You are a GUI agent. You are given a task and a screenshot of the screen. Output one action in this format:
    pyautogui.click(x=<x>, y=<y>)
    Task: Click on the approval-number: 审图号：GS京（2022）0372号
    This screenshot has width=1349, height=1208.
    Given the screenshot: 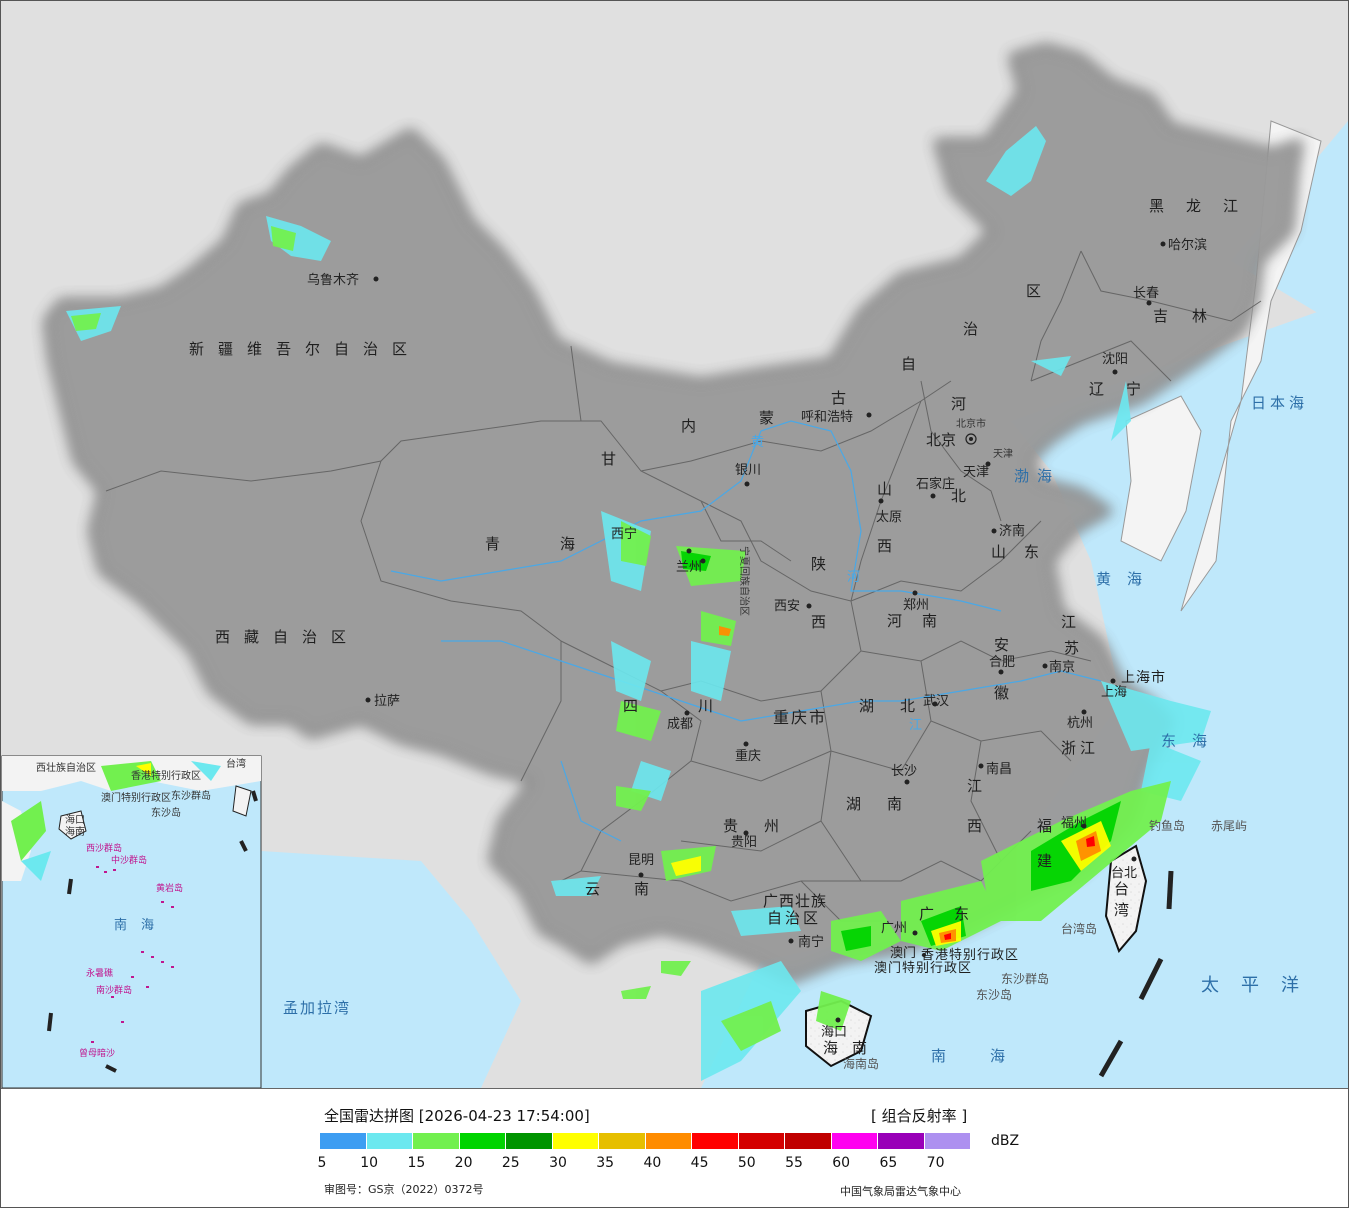 What is the action you would take?
    pyautogui.click(x=404, y=1189)
    